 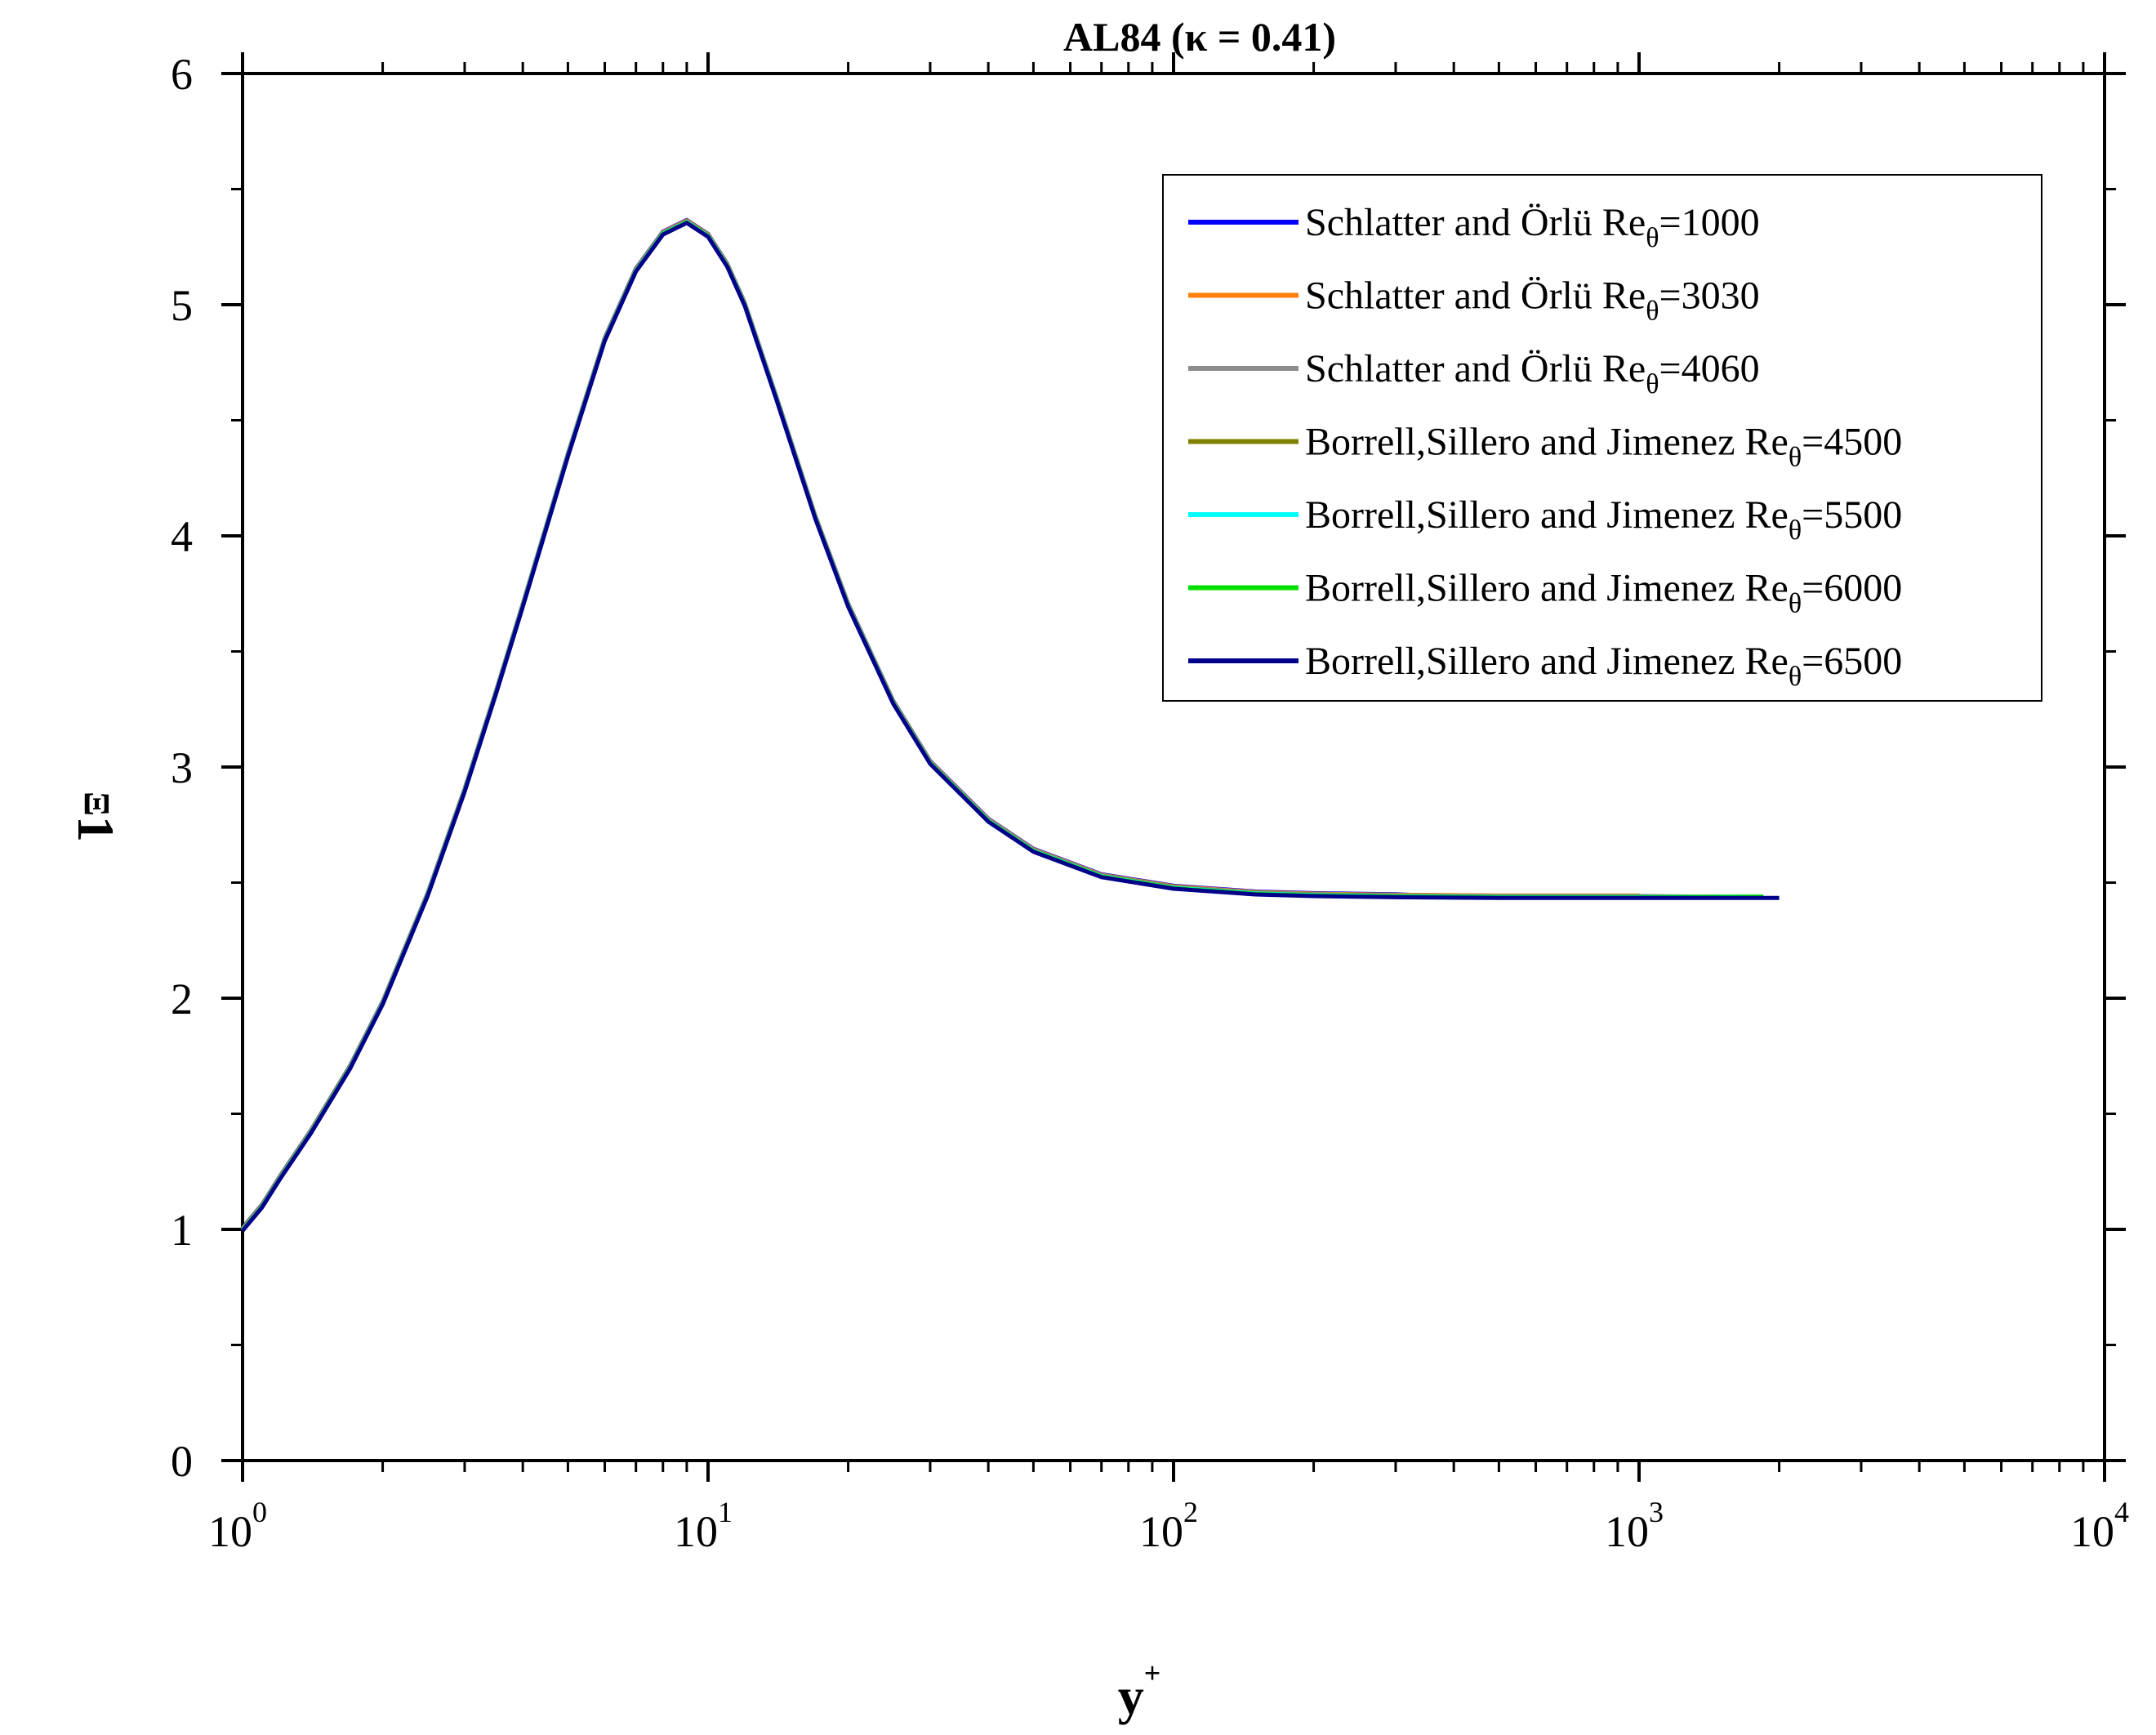 I want to click on chart-title: AL84 (κ = 0.41), so click(x=1199, y=37).